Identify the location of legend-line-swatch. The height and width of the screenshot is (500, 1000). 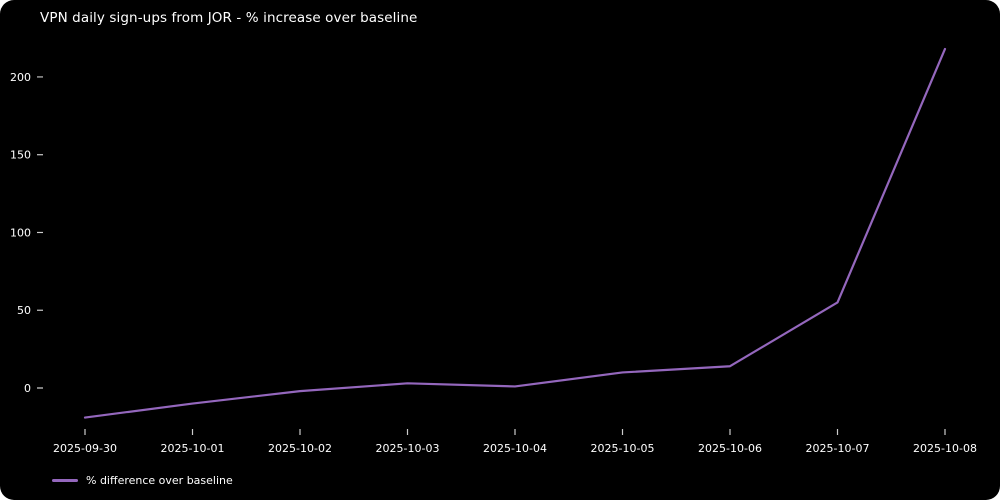
(65, 480).